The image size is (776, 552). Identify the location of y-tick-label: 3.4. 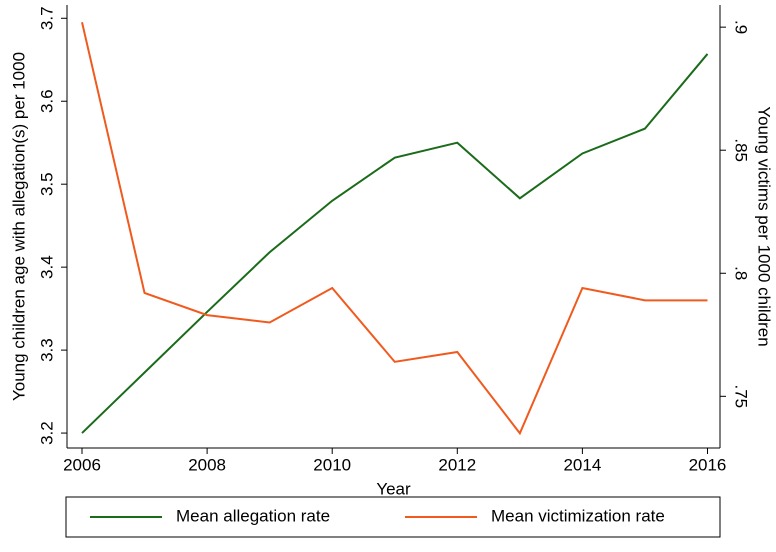
(46, 267).